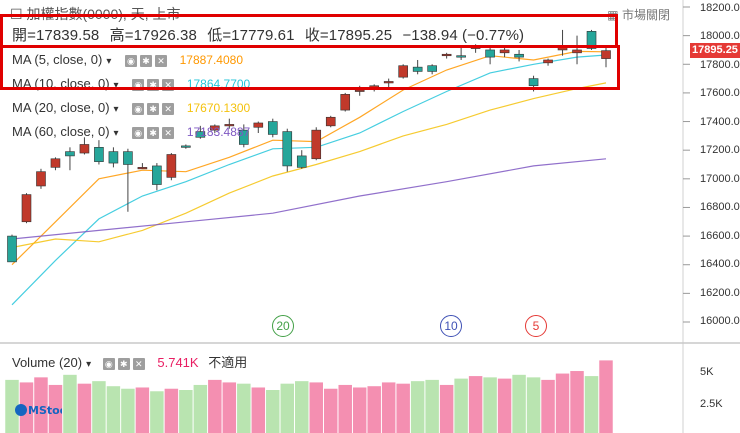 The width and height of the screenshot is (740, 433). I want to click on indicator-row-ma5: MA (5, close, 0) ▾ ◉ ✱ ✕ 17887.4080, so click(127, 60).